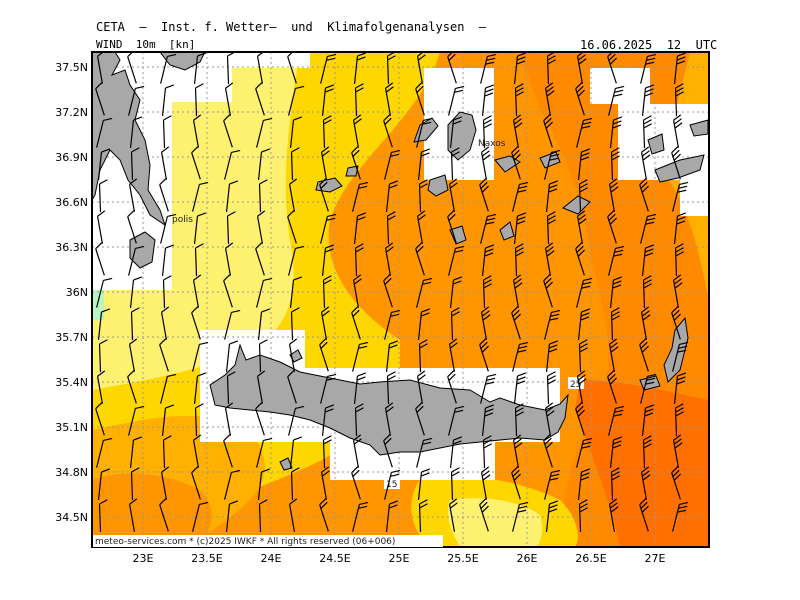 The height and width of the screenshot is (600, 800). What do you see at coordinates (676, 349) in the screenshot?
I see `karpathos` at bounding box center [676, 349].